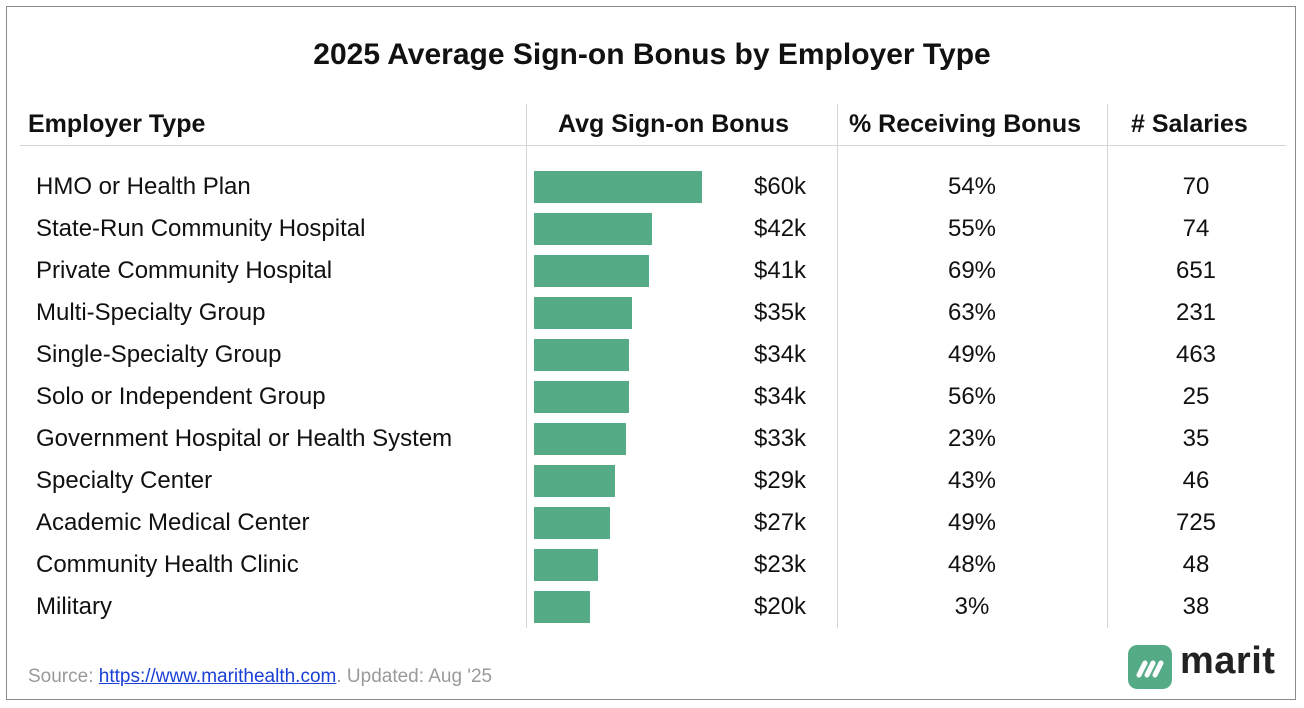  What do you see at coordinates (143, 186) in the screenshot?
I see `employer-type-label: HMO or Health Plan` at bounding box center [143, 186].